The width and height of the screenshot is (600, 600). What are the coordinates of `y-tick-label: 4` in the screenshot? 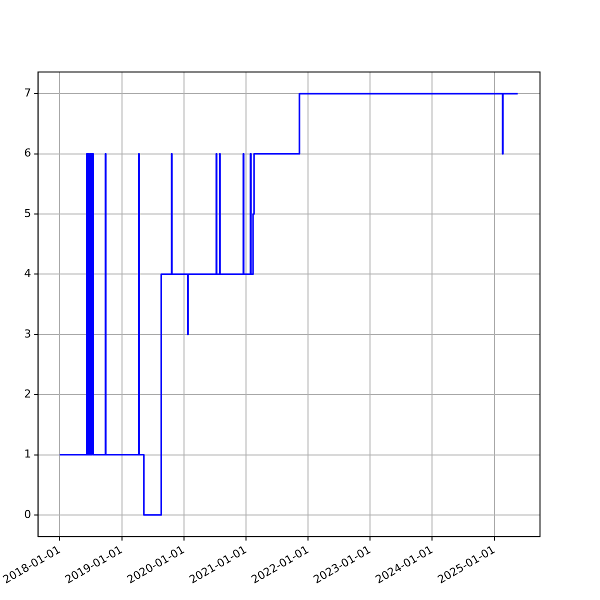 It's located at (28, 273).